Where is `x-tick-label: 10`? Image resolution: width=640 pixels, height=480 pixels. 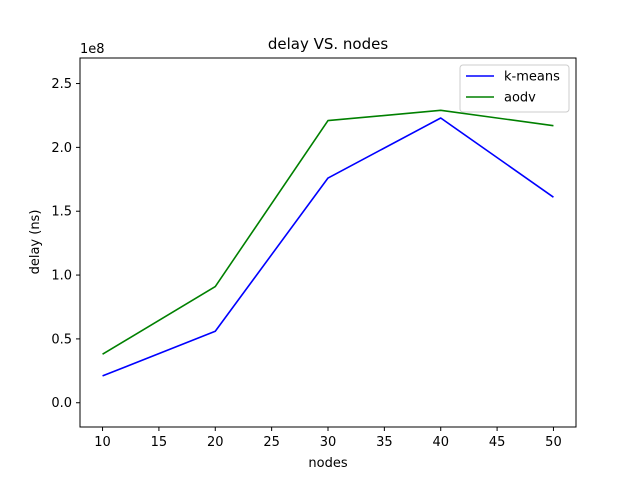 x-tick-label: 10 is located at coordinates (102, 442).